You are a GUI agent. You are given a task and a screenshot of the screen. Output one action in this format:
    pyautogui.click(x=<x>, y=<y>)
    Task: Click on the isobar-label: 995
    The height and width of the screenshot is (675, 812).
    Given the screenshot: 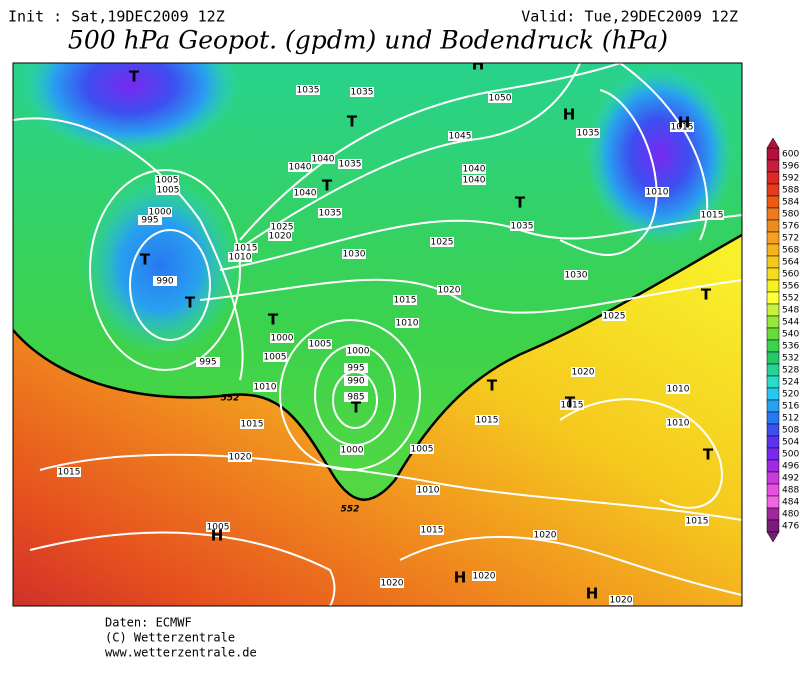 What is the action you would take?
    pyautogui.click(x=149, y=221)
    